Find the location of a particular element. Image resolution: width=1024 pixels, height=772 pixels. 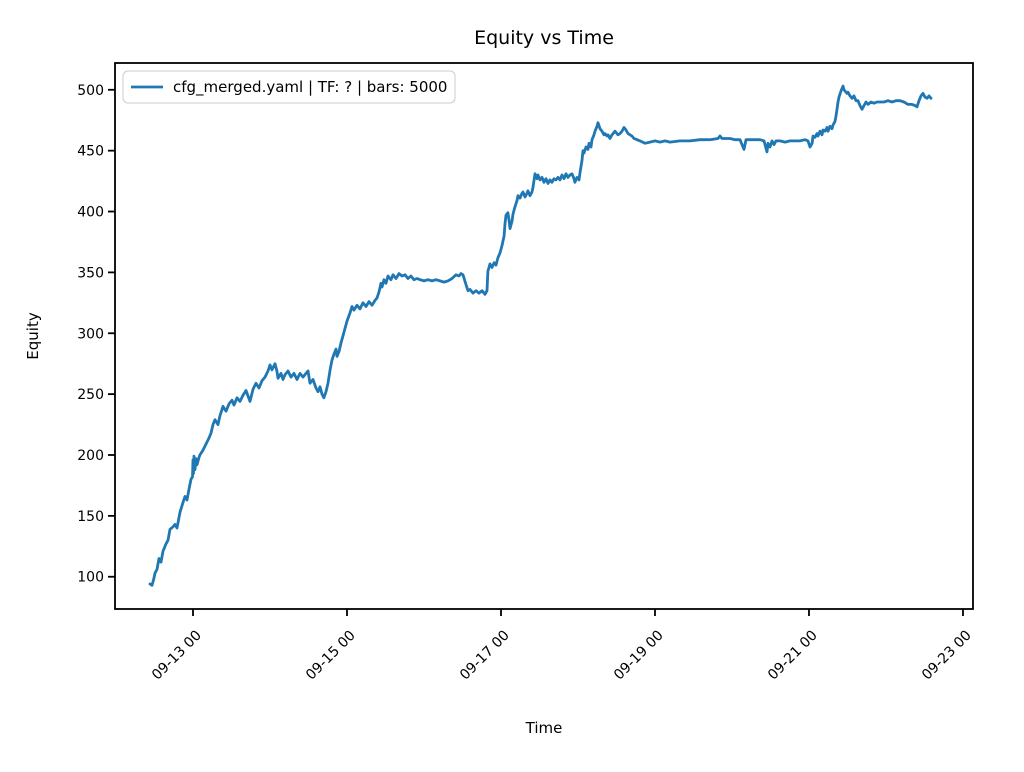

x-tick-label: 09-19 00 is located at coordinates (639, 656).